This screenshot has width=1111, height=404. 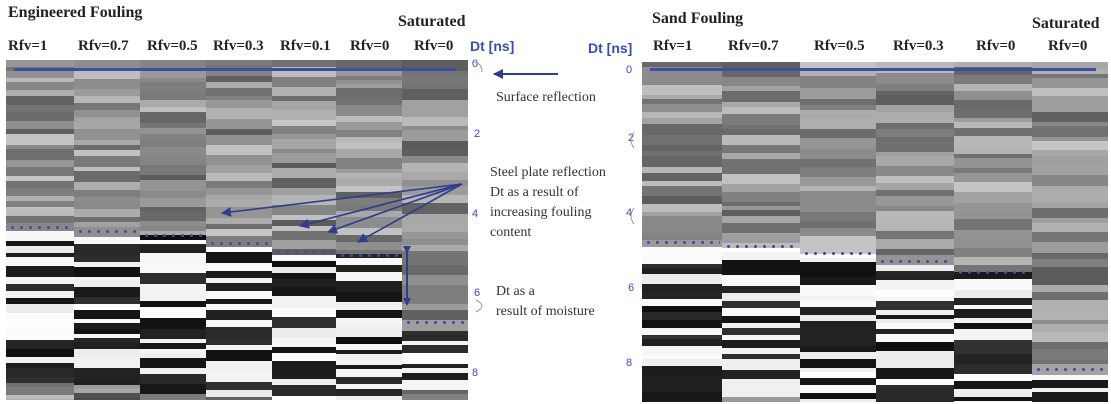 What do you see at coordinates (475, 373) in the screenshot?
I see `left-tick: 8` at bounding box center [475, 373].